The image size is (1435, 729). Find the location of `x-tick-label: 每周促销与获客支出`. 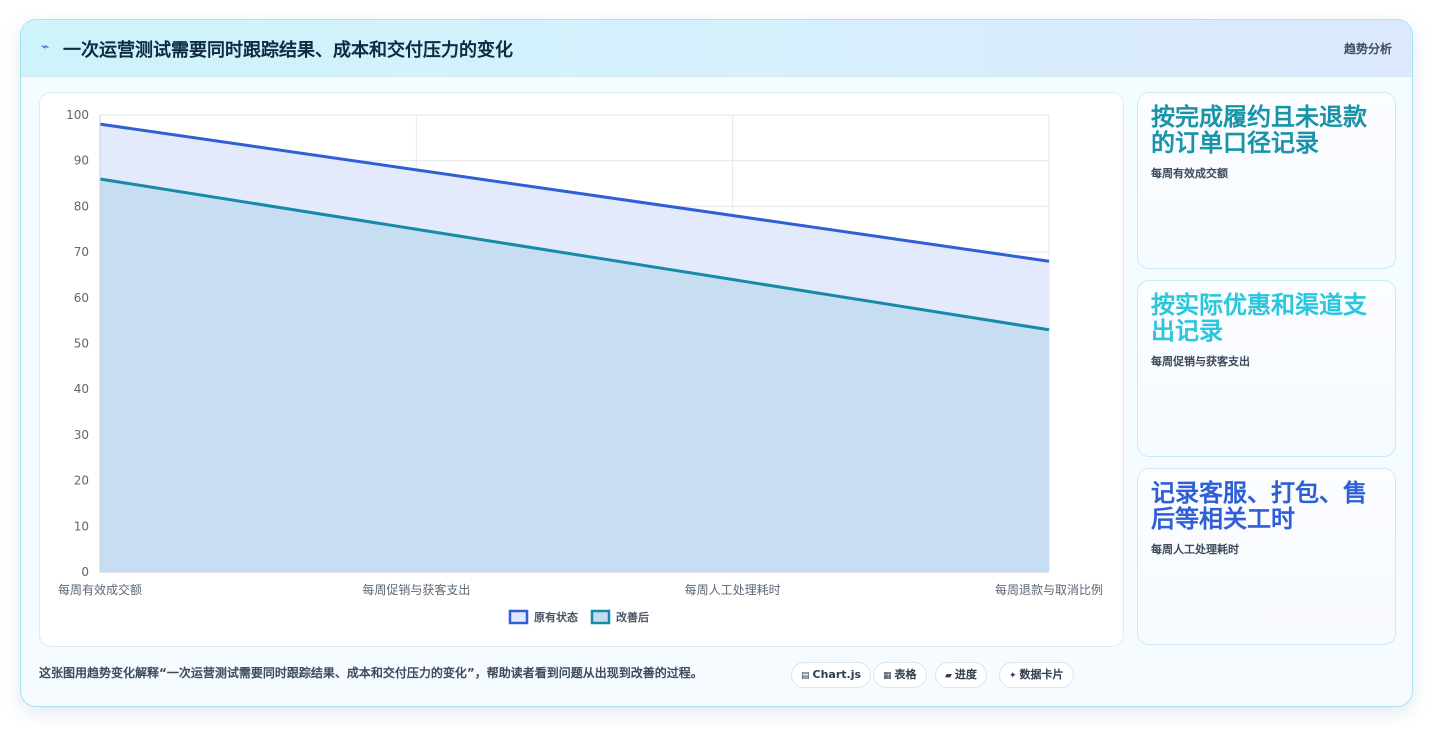

x-tick-label: 每周促销与获客支出 is located at coordinates (416, 589).